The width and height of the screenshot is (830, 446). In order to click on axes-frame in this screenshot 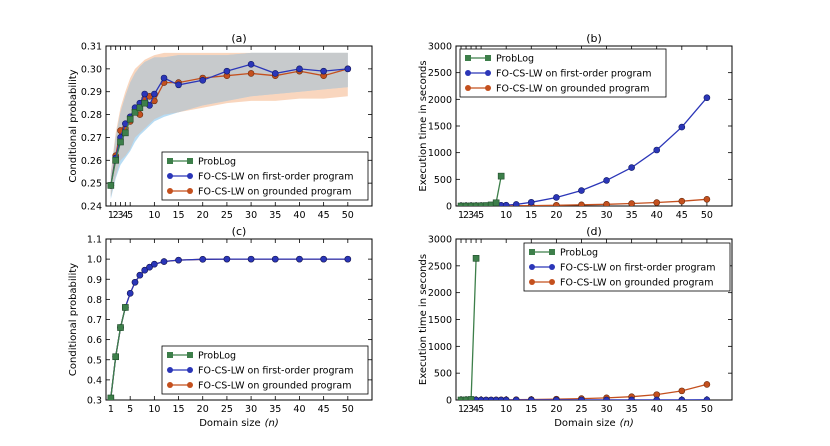, I will do `click(239, 126)`.